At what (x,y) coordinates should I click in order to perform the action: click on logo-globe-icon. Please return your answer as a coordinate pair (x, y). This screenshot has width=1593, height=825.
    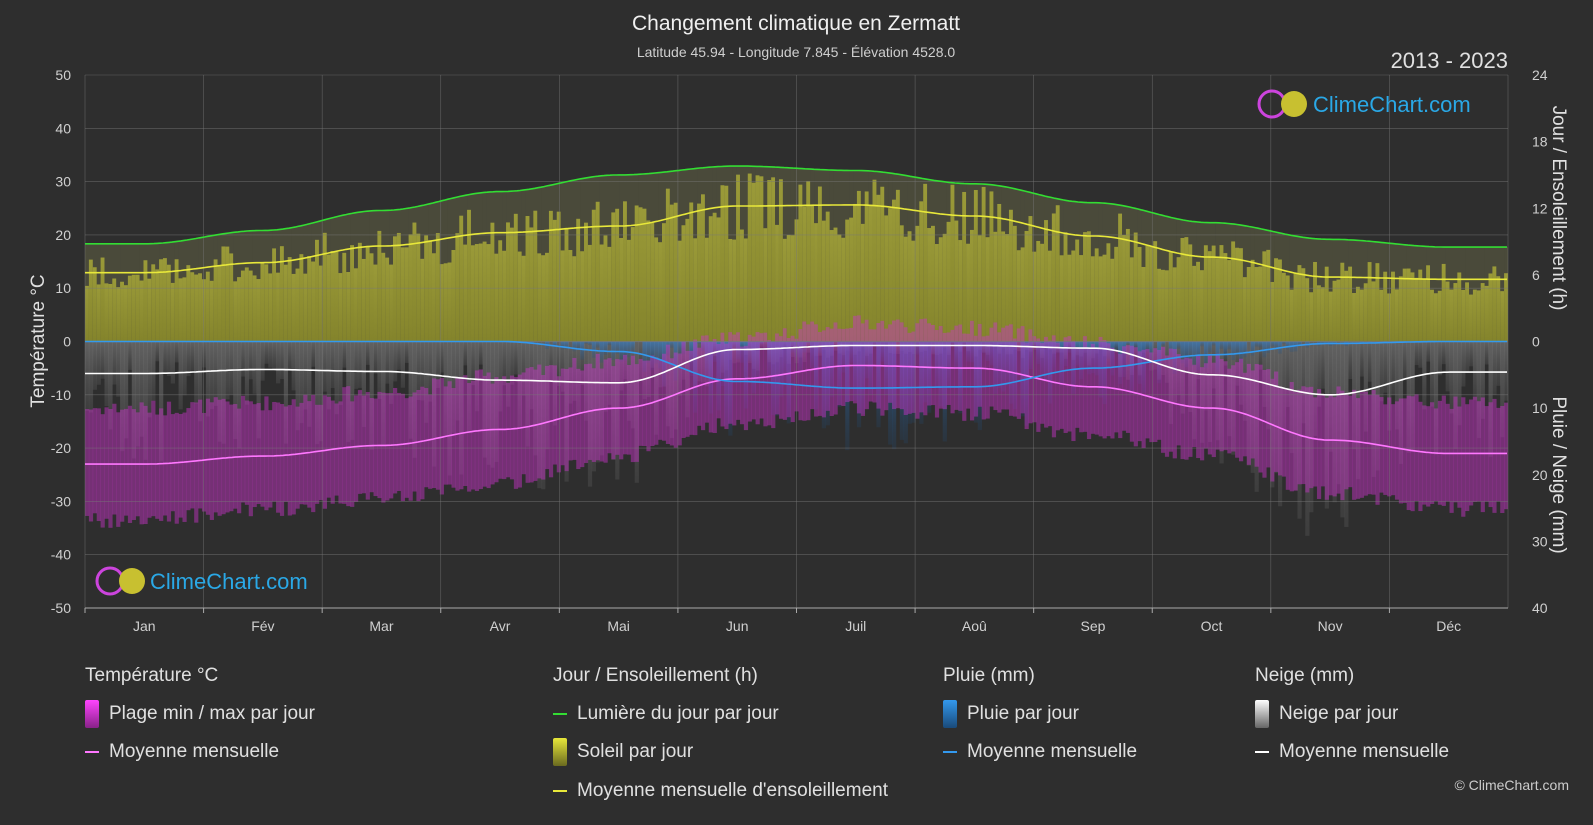
    Looking at the image, I should click on (1294, 104).